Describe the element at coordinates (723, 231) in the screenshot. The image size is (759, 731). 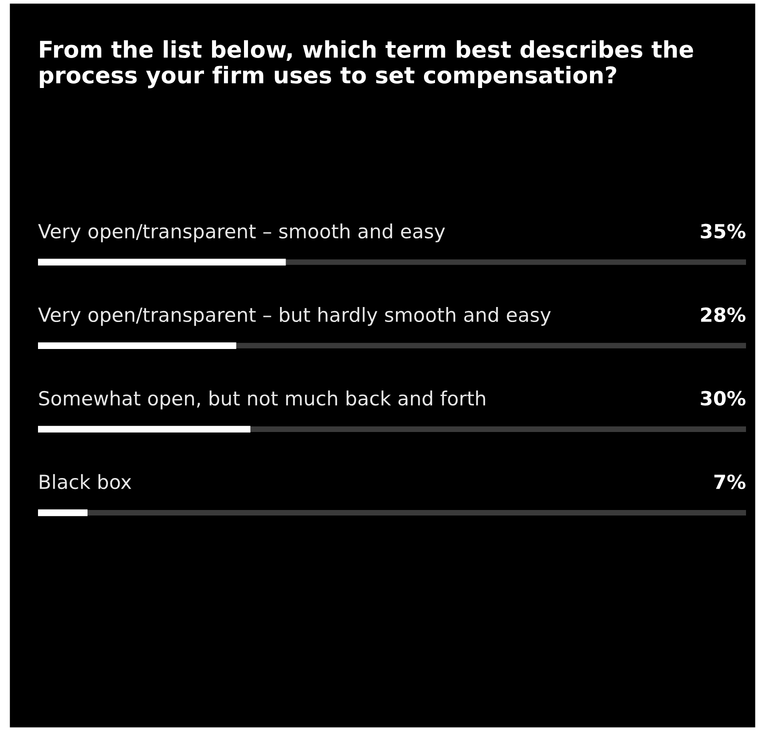
I see `data-label: 35%` at that location.